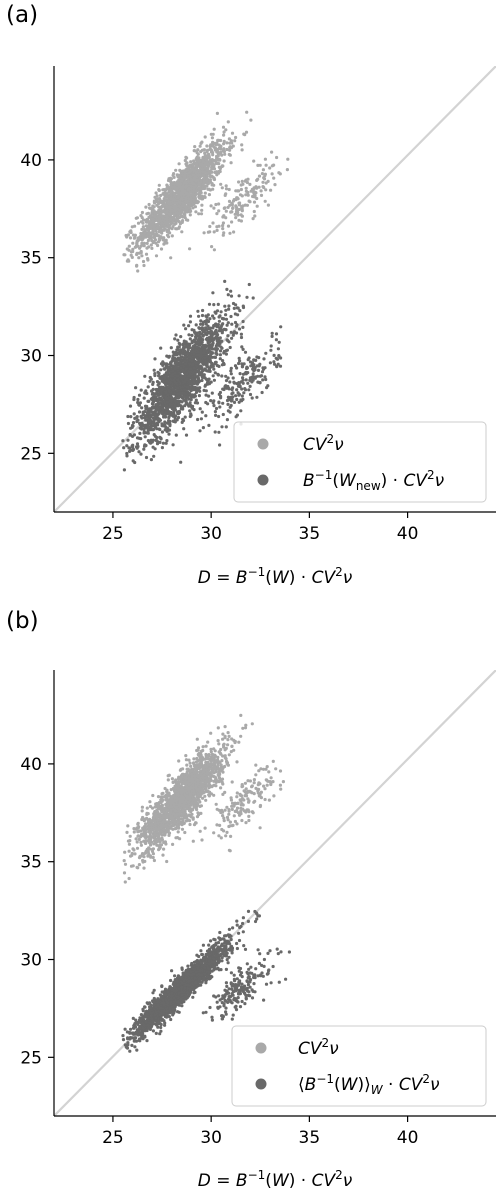  I want to click on y-tick-label: 40, so click(31, 161).